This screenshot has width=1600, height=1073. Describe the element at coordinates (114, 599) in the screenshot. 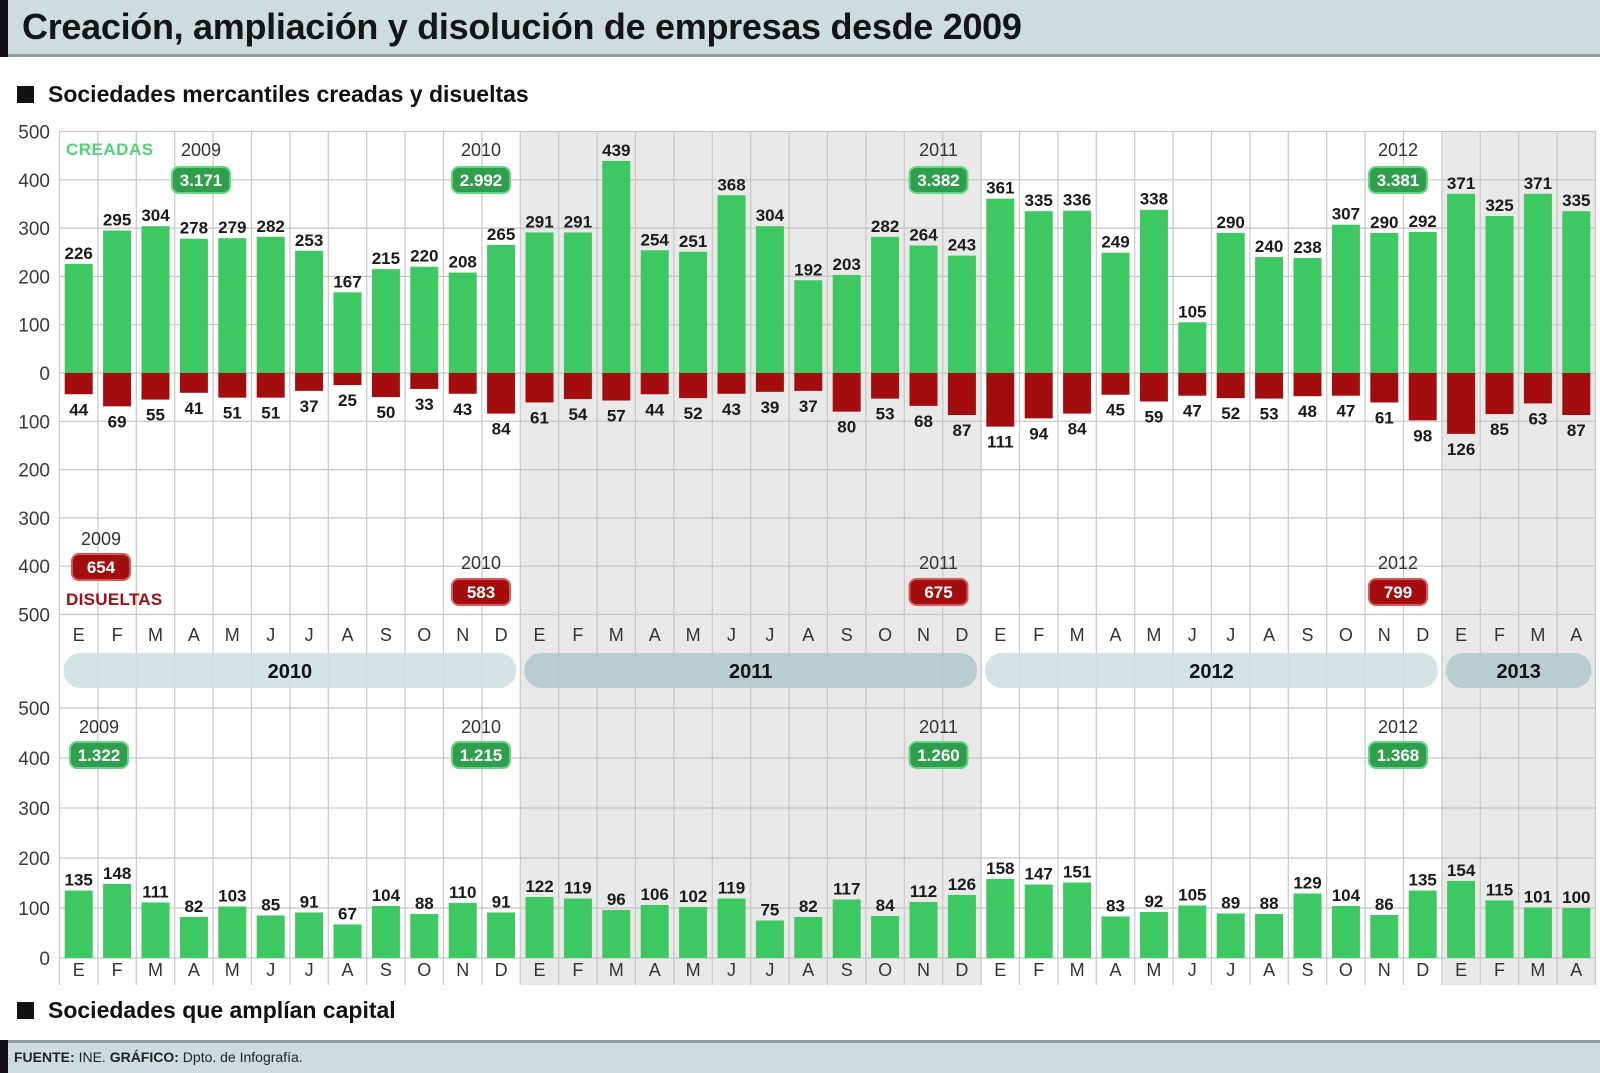

I see `legend-disueltas: DISUELTAS` at that location.